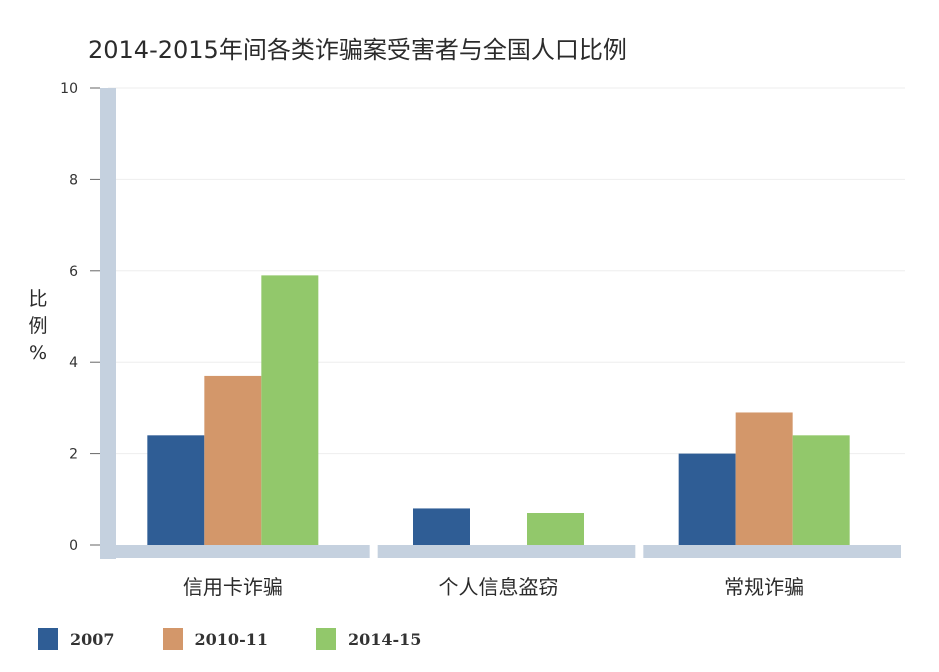 The height and width of the screenshot is (672, 939). I want to click on legend: 2007 2010-11 2014-15, so click(253, 639).